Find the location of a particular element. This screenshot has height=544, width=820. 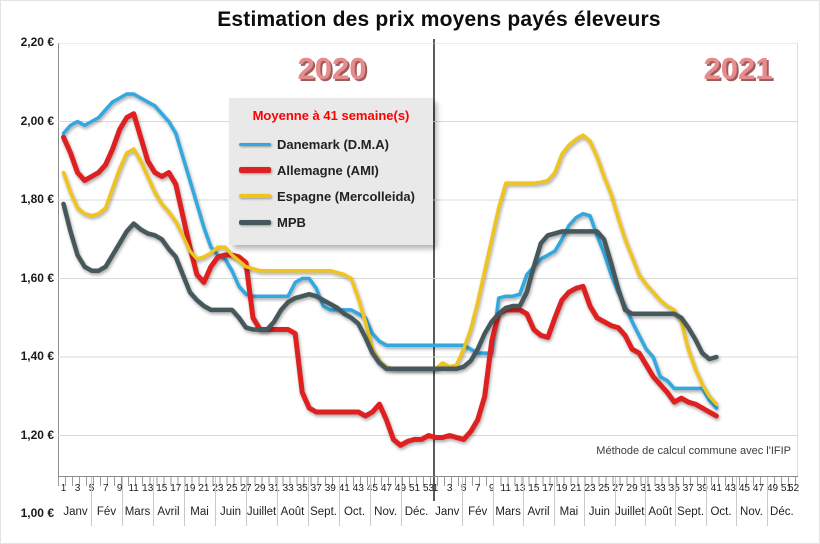

legend-item-label: Allemagne (AMI) is located at coordinates (328, 170).